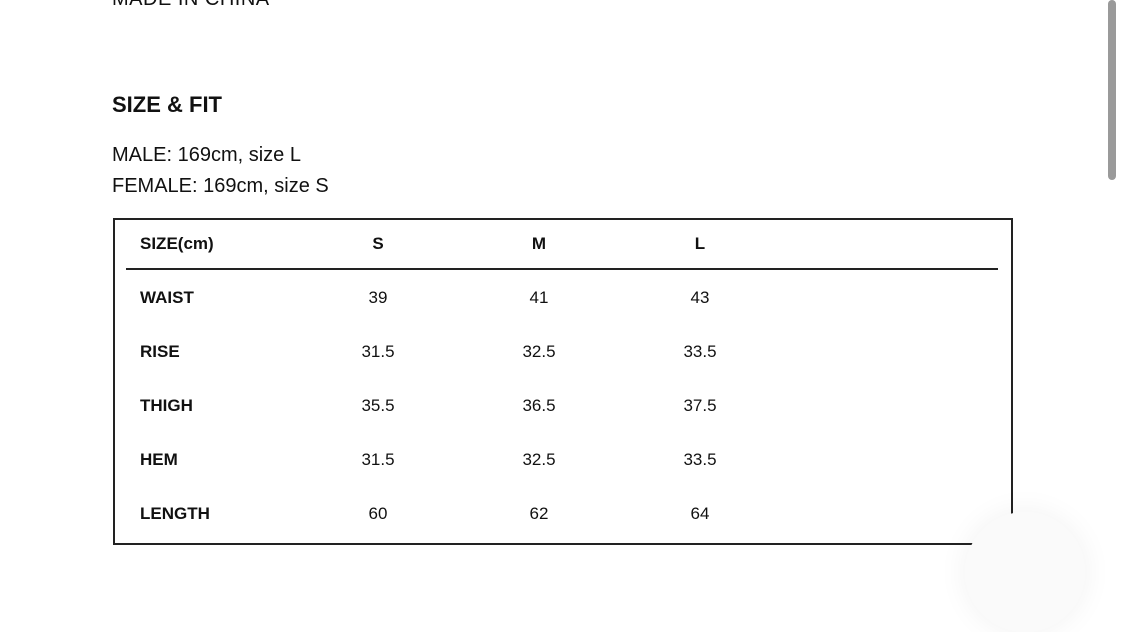 The width and height of the screenshot is (1125, 632). I want to click on value-cell: 41, so click(539, 297).